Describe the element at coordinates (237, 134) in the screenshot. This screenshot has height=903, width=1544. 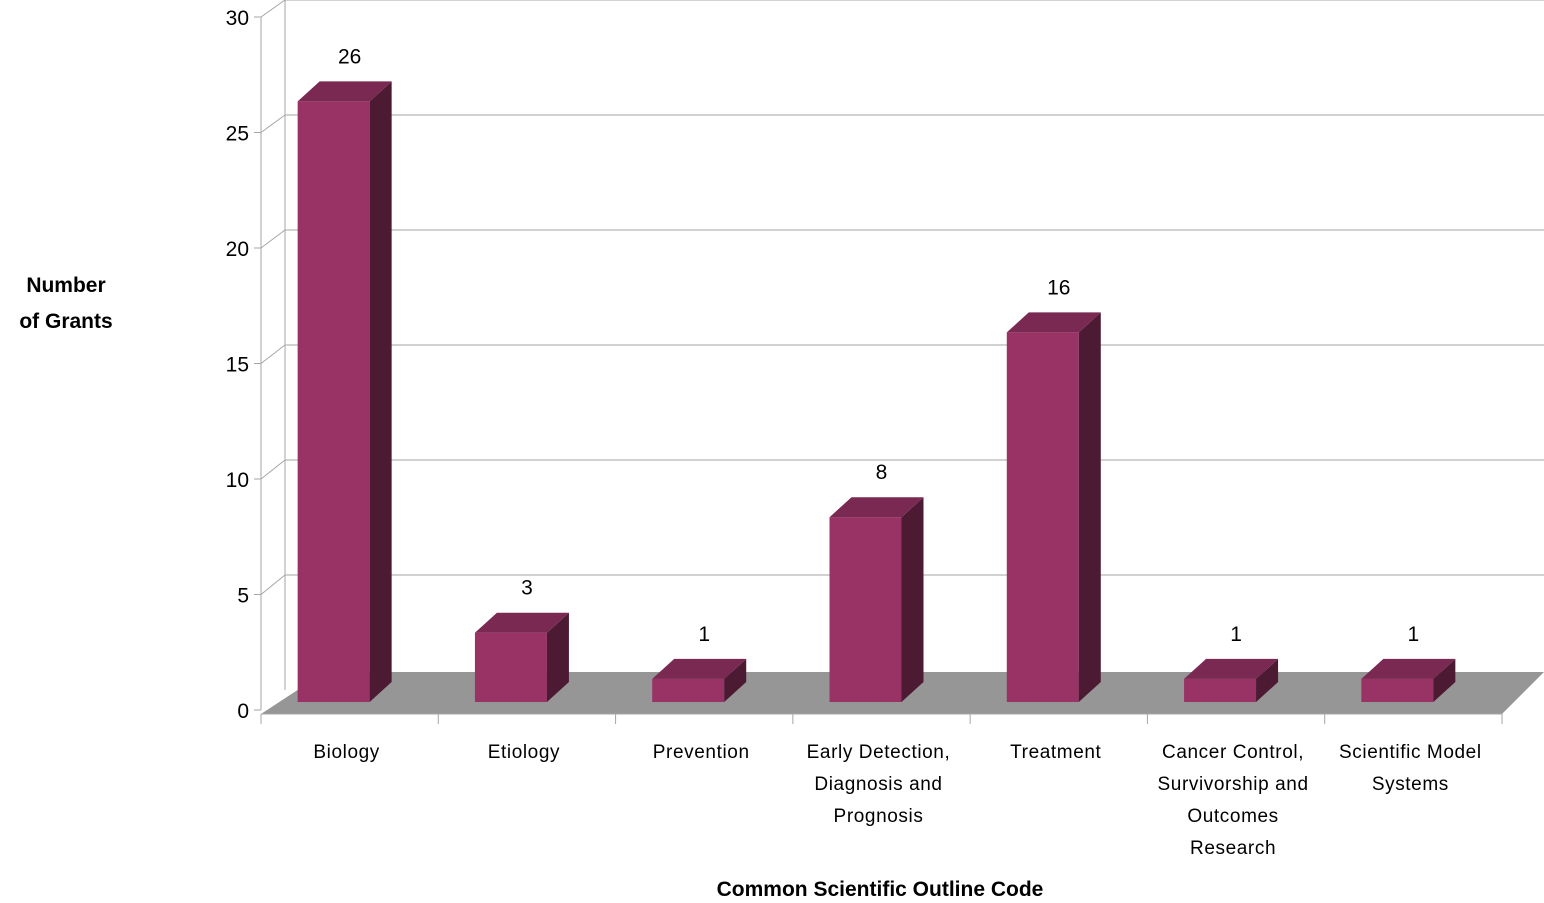
I see `y-tick-label: 25` at that location.